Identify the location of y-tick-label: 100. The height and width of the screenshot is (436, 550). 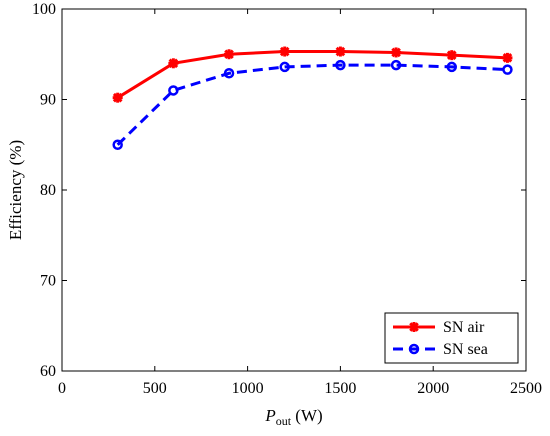
(44, 9).